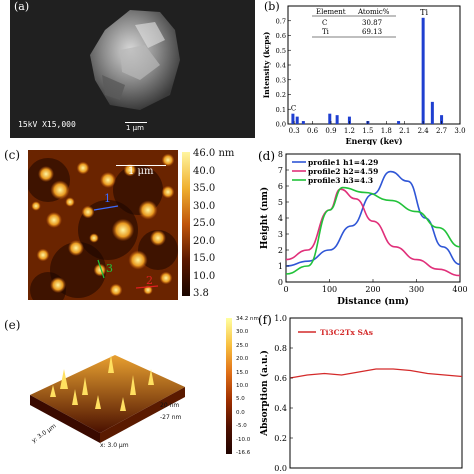 The image size is (474, 474). What do you see at coordinates (204, 258) in the screenshot?
I see `afm-colorbar-label: 15.0` at bounding box center [204, 258].